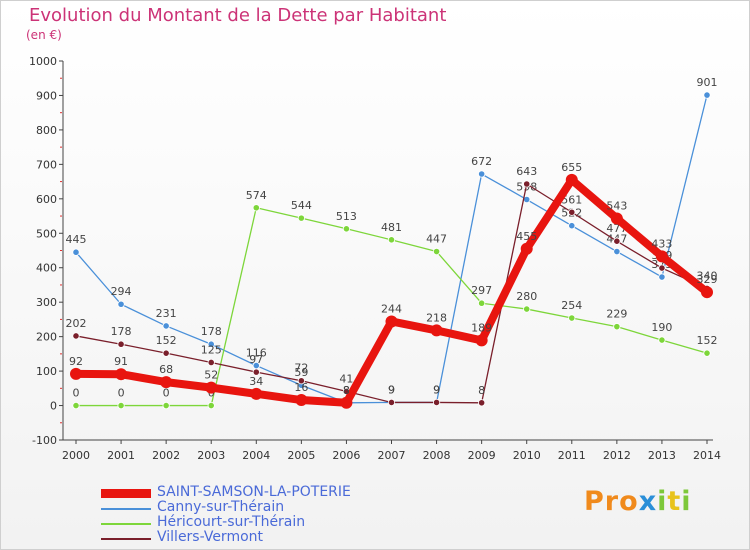 The width and height of the screenshot is (750, 550). I want to click on x-tick-label: 2000, so click(76, 455).